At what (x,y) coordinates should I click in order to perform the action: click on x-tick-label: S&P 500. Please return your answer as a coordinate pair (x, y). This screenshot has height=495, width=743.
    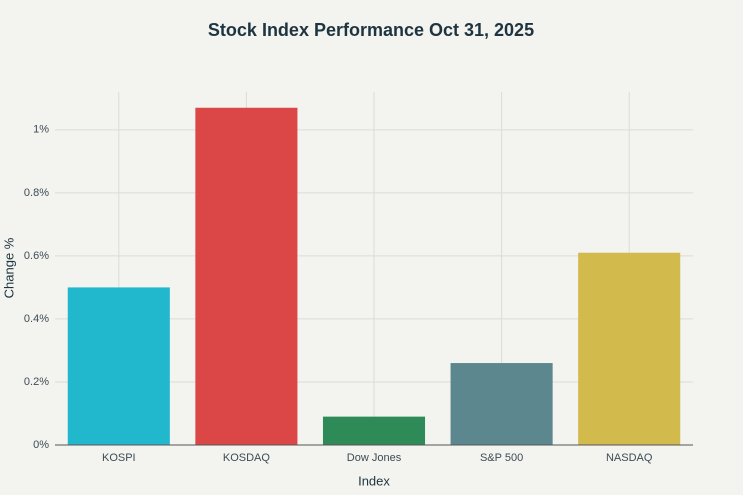
    Looking at the image, I should click on (501, 458).